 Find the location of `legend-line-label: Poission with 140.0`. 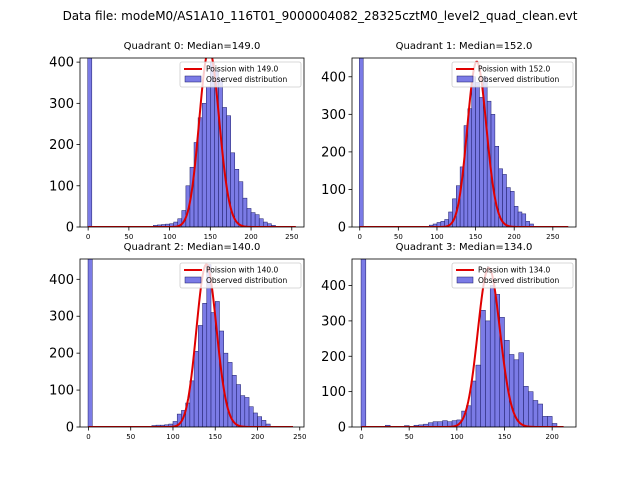

legend-line-label: Poission with 140.0 is located at coordinates (242, 270).